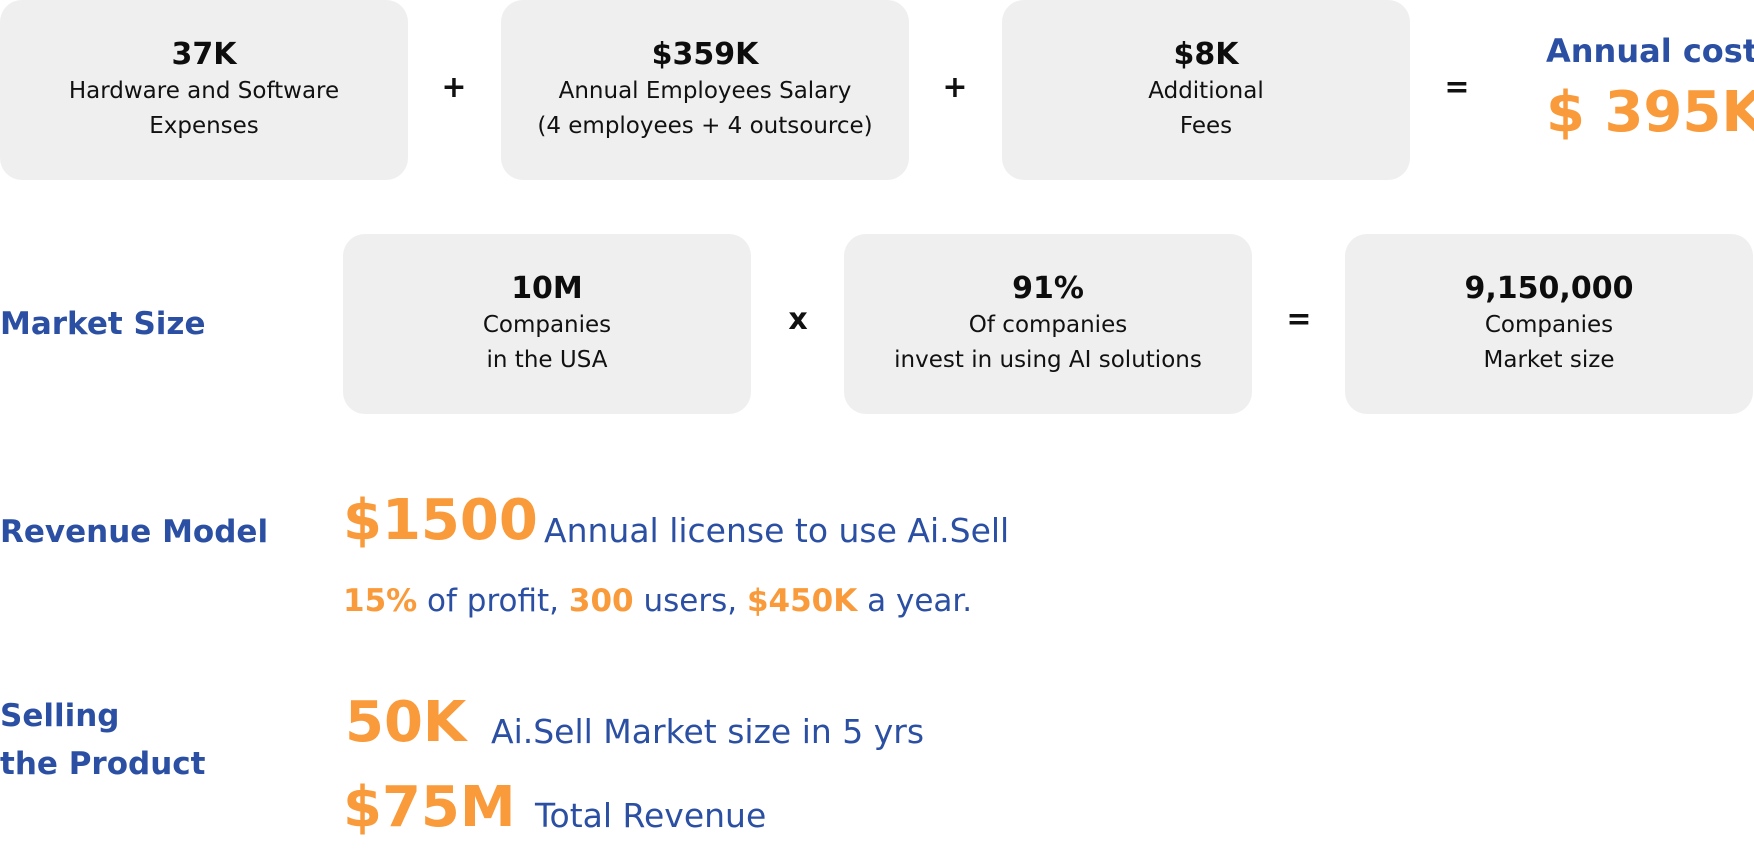 Image resolution: width=1754 pixels, height=850 pixels. I want to click on market-companies-desc: Companies in the USA, so click(547, 342).